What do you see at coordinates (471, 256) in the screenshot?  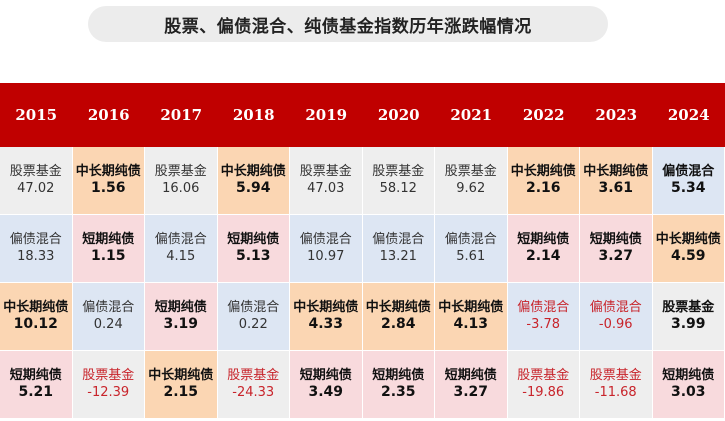 I see `return-value: 5.61` at bounding box center [471, 256].